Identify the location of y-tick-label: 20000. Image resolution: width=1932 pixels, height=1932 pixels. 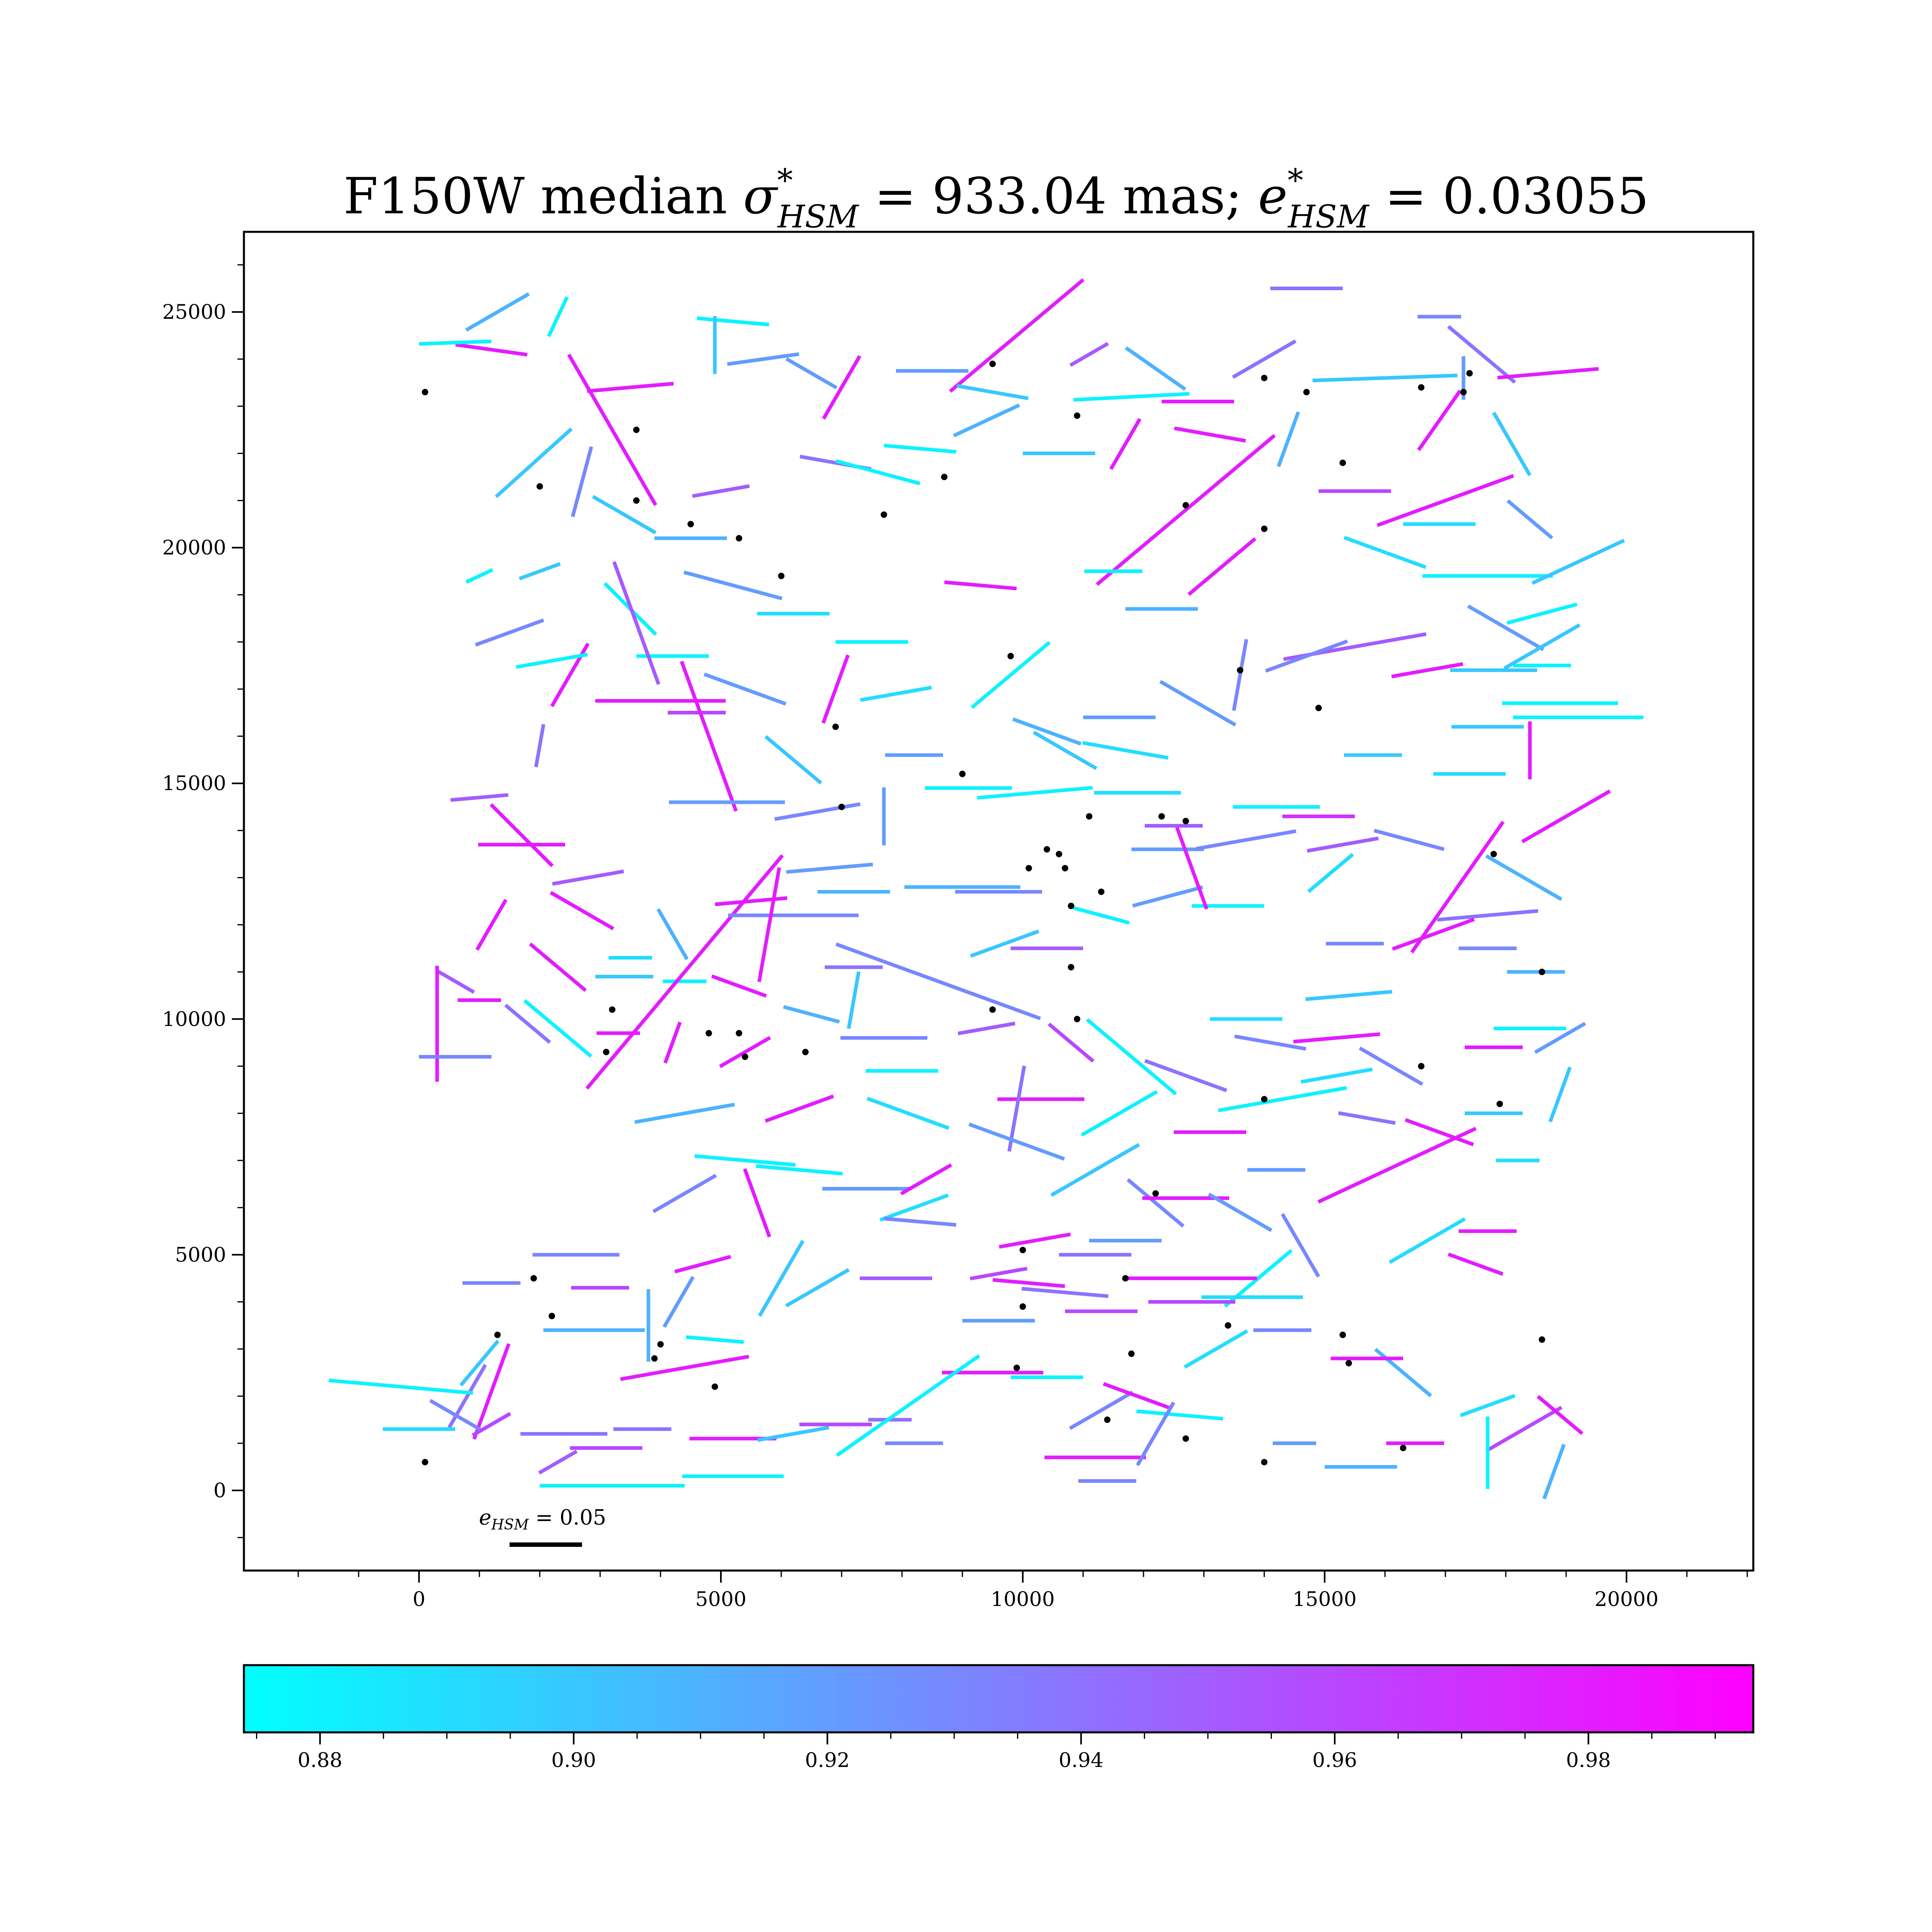
(194, 547).